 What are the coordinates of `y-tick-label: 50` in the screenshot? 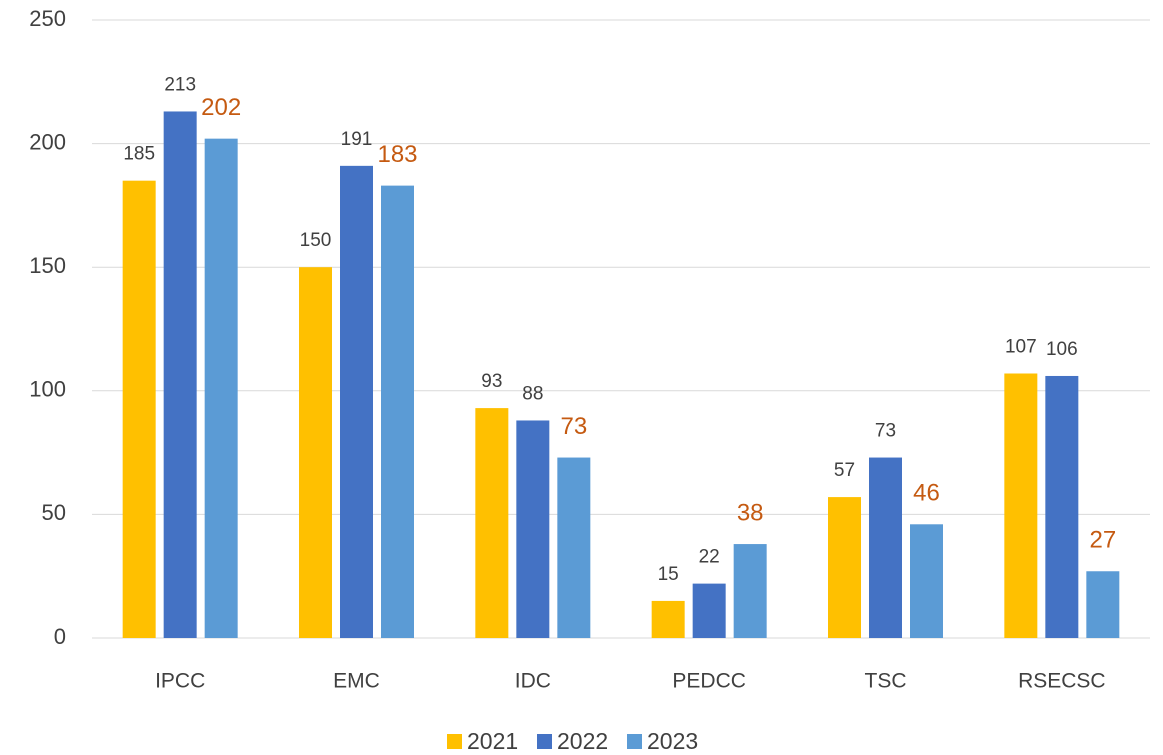 It's located at (54, 512).